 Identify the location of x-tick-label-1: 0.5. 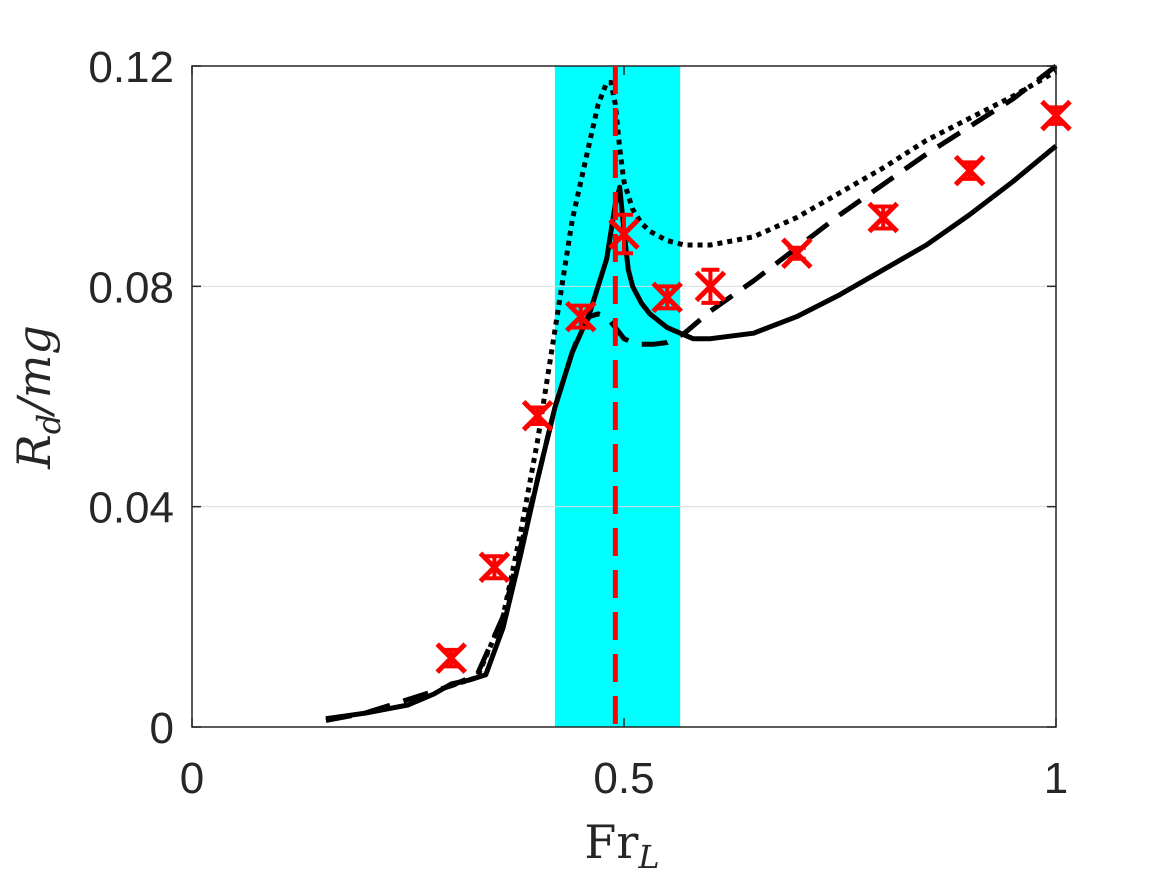
(623, 778).